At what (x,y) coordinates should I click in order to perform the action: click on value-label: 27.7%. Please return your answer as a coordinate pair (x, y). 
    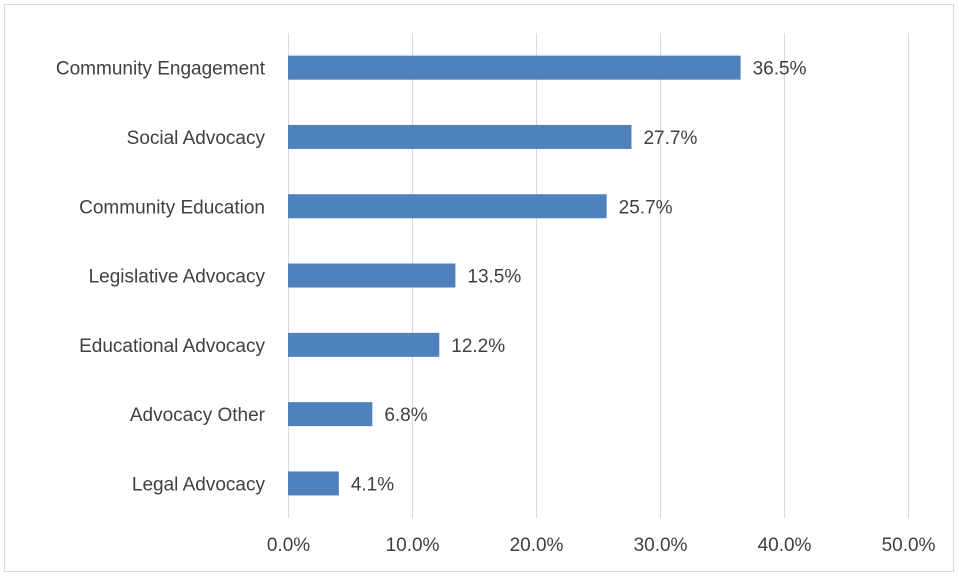
    Looking at the image, I should click on (670, 138).